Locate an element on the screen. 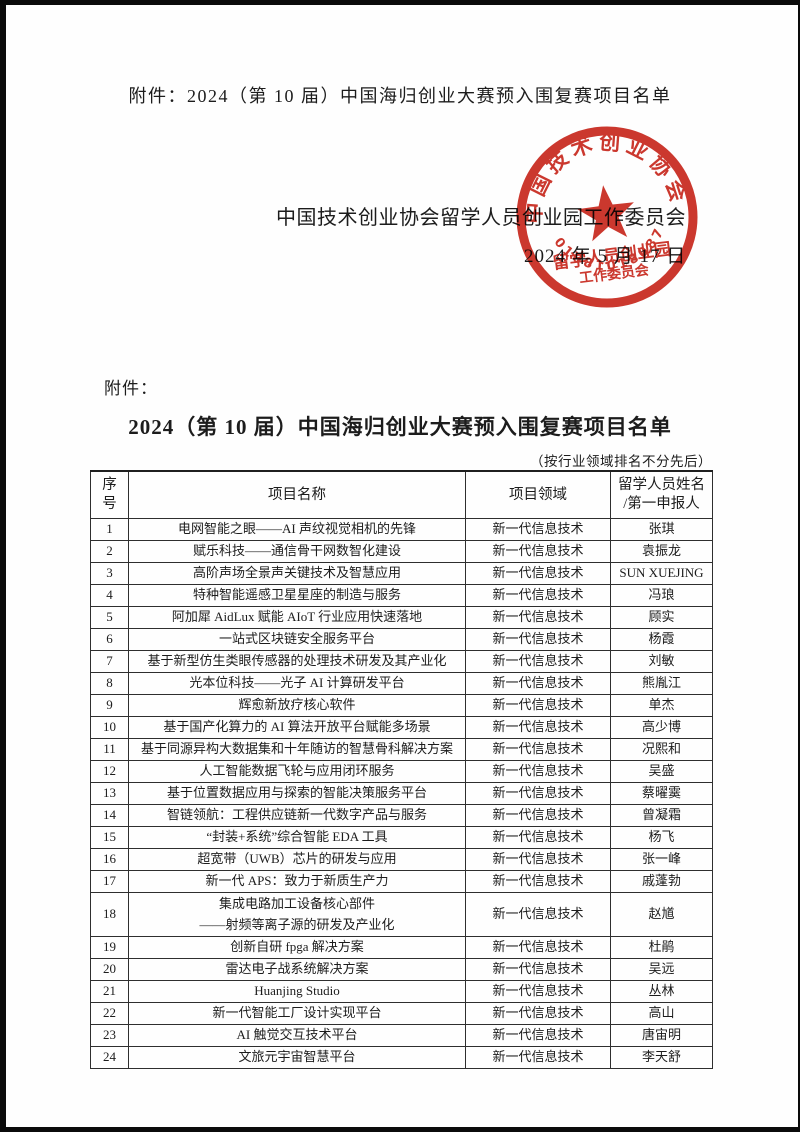  table-row: 11 基于同源异构大数据集和十年随访的智慧骨科解决方案 新一代信息技术 况熙和 is located at coordinates (401, 749).